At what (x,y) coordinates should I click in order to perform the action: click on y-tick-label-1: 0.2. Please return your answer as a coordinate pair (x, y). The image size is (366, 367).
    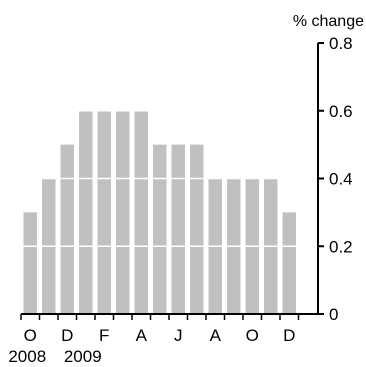
    Looking at the image, I should click on (341, 246).